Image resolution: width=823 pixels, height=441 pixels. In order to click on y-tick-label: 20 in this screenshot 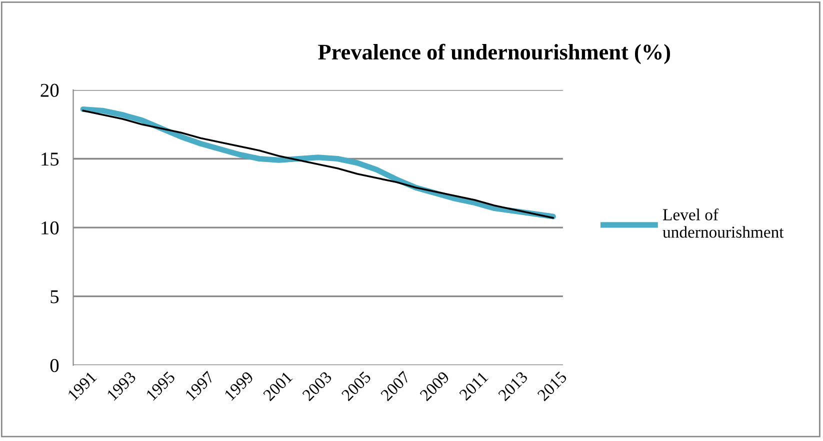, I will do `click(49, 90)`.